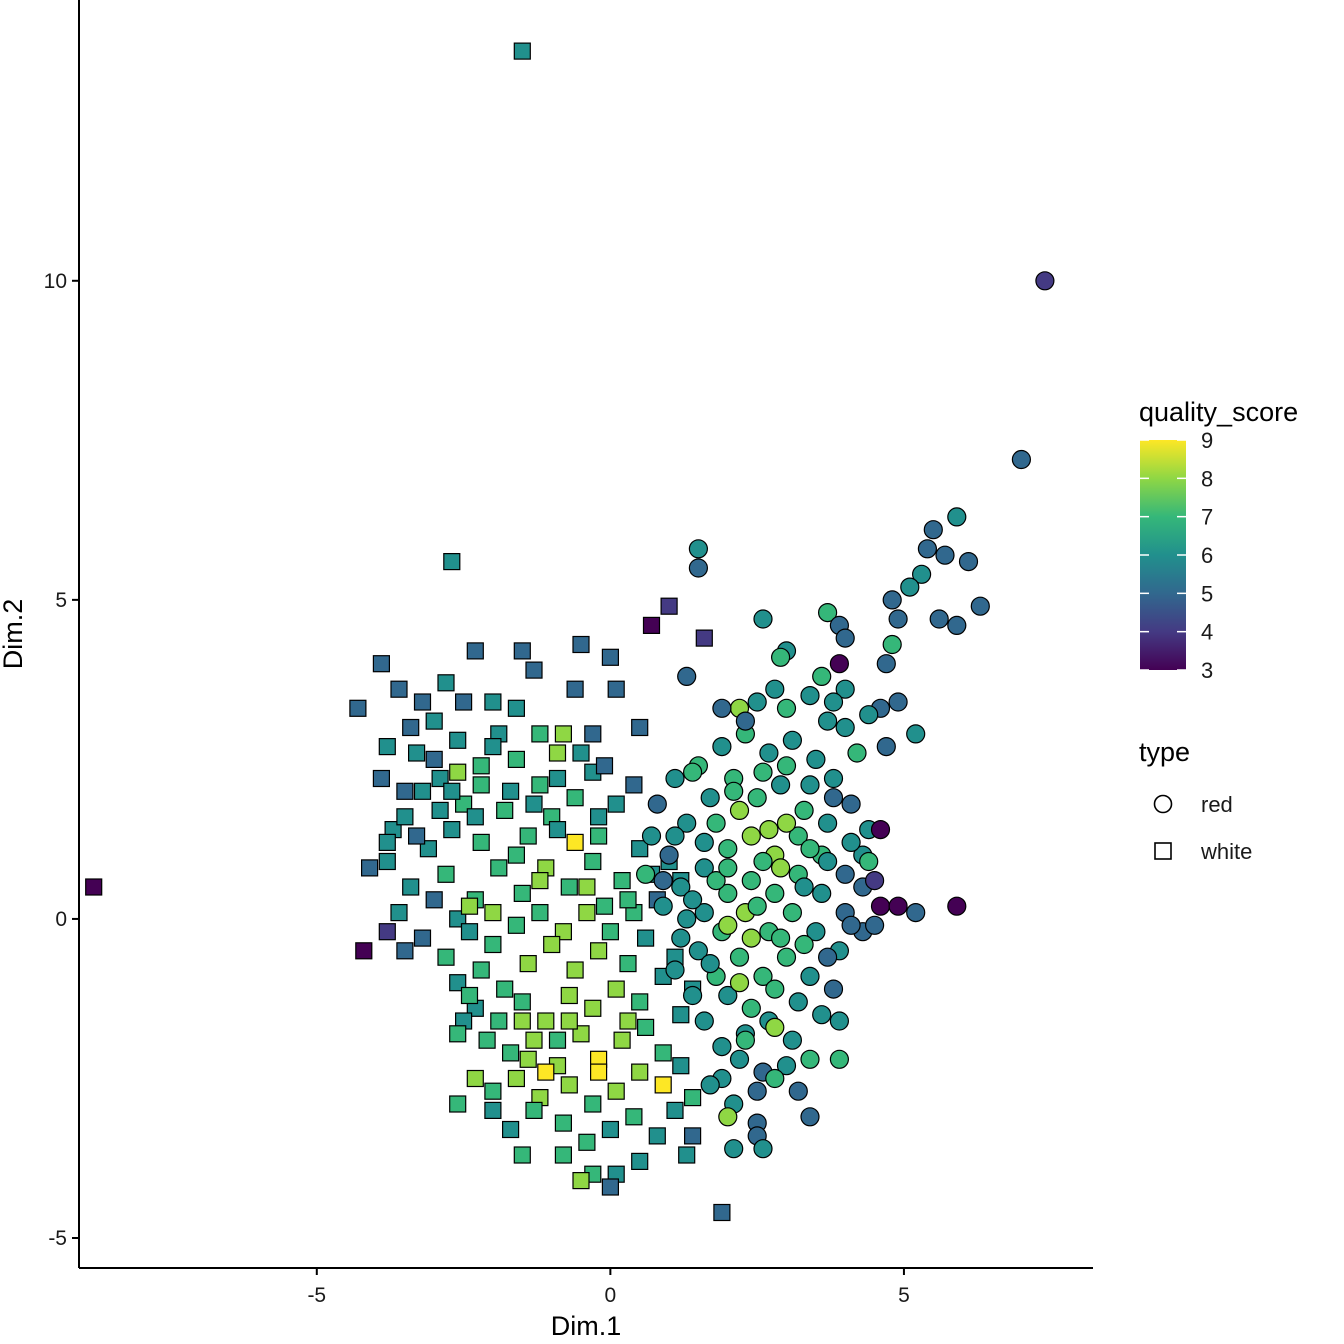 The height and width of the screenshot is (1344, 1344). I want to click on color-legend: quality_score 3 4 5 6 7 8 9, so click(1218, 540).